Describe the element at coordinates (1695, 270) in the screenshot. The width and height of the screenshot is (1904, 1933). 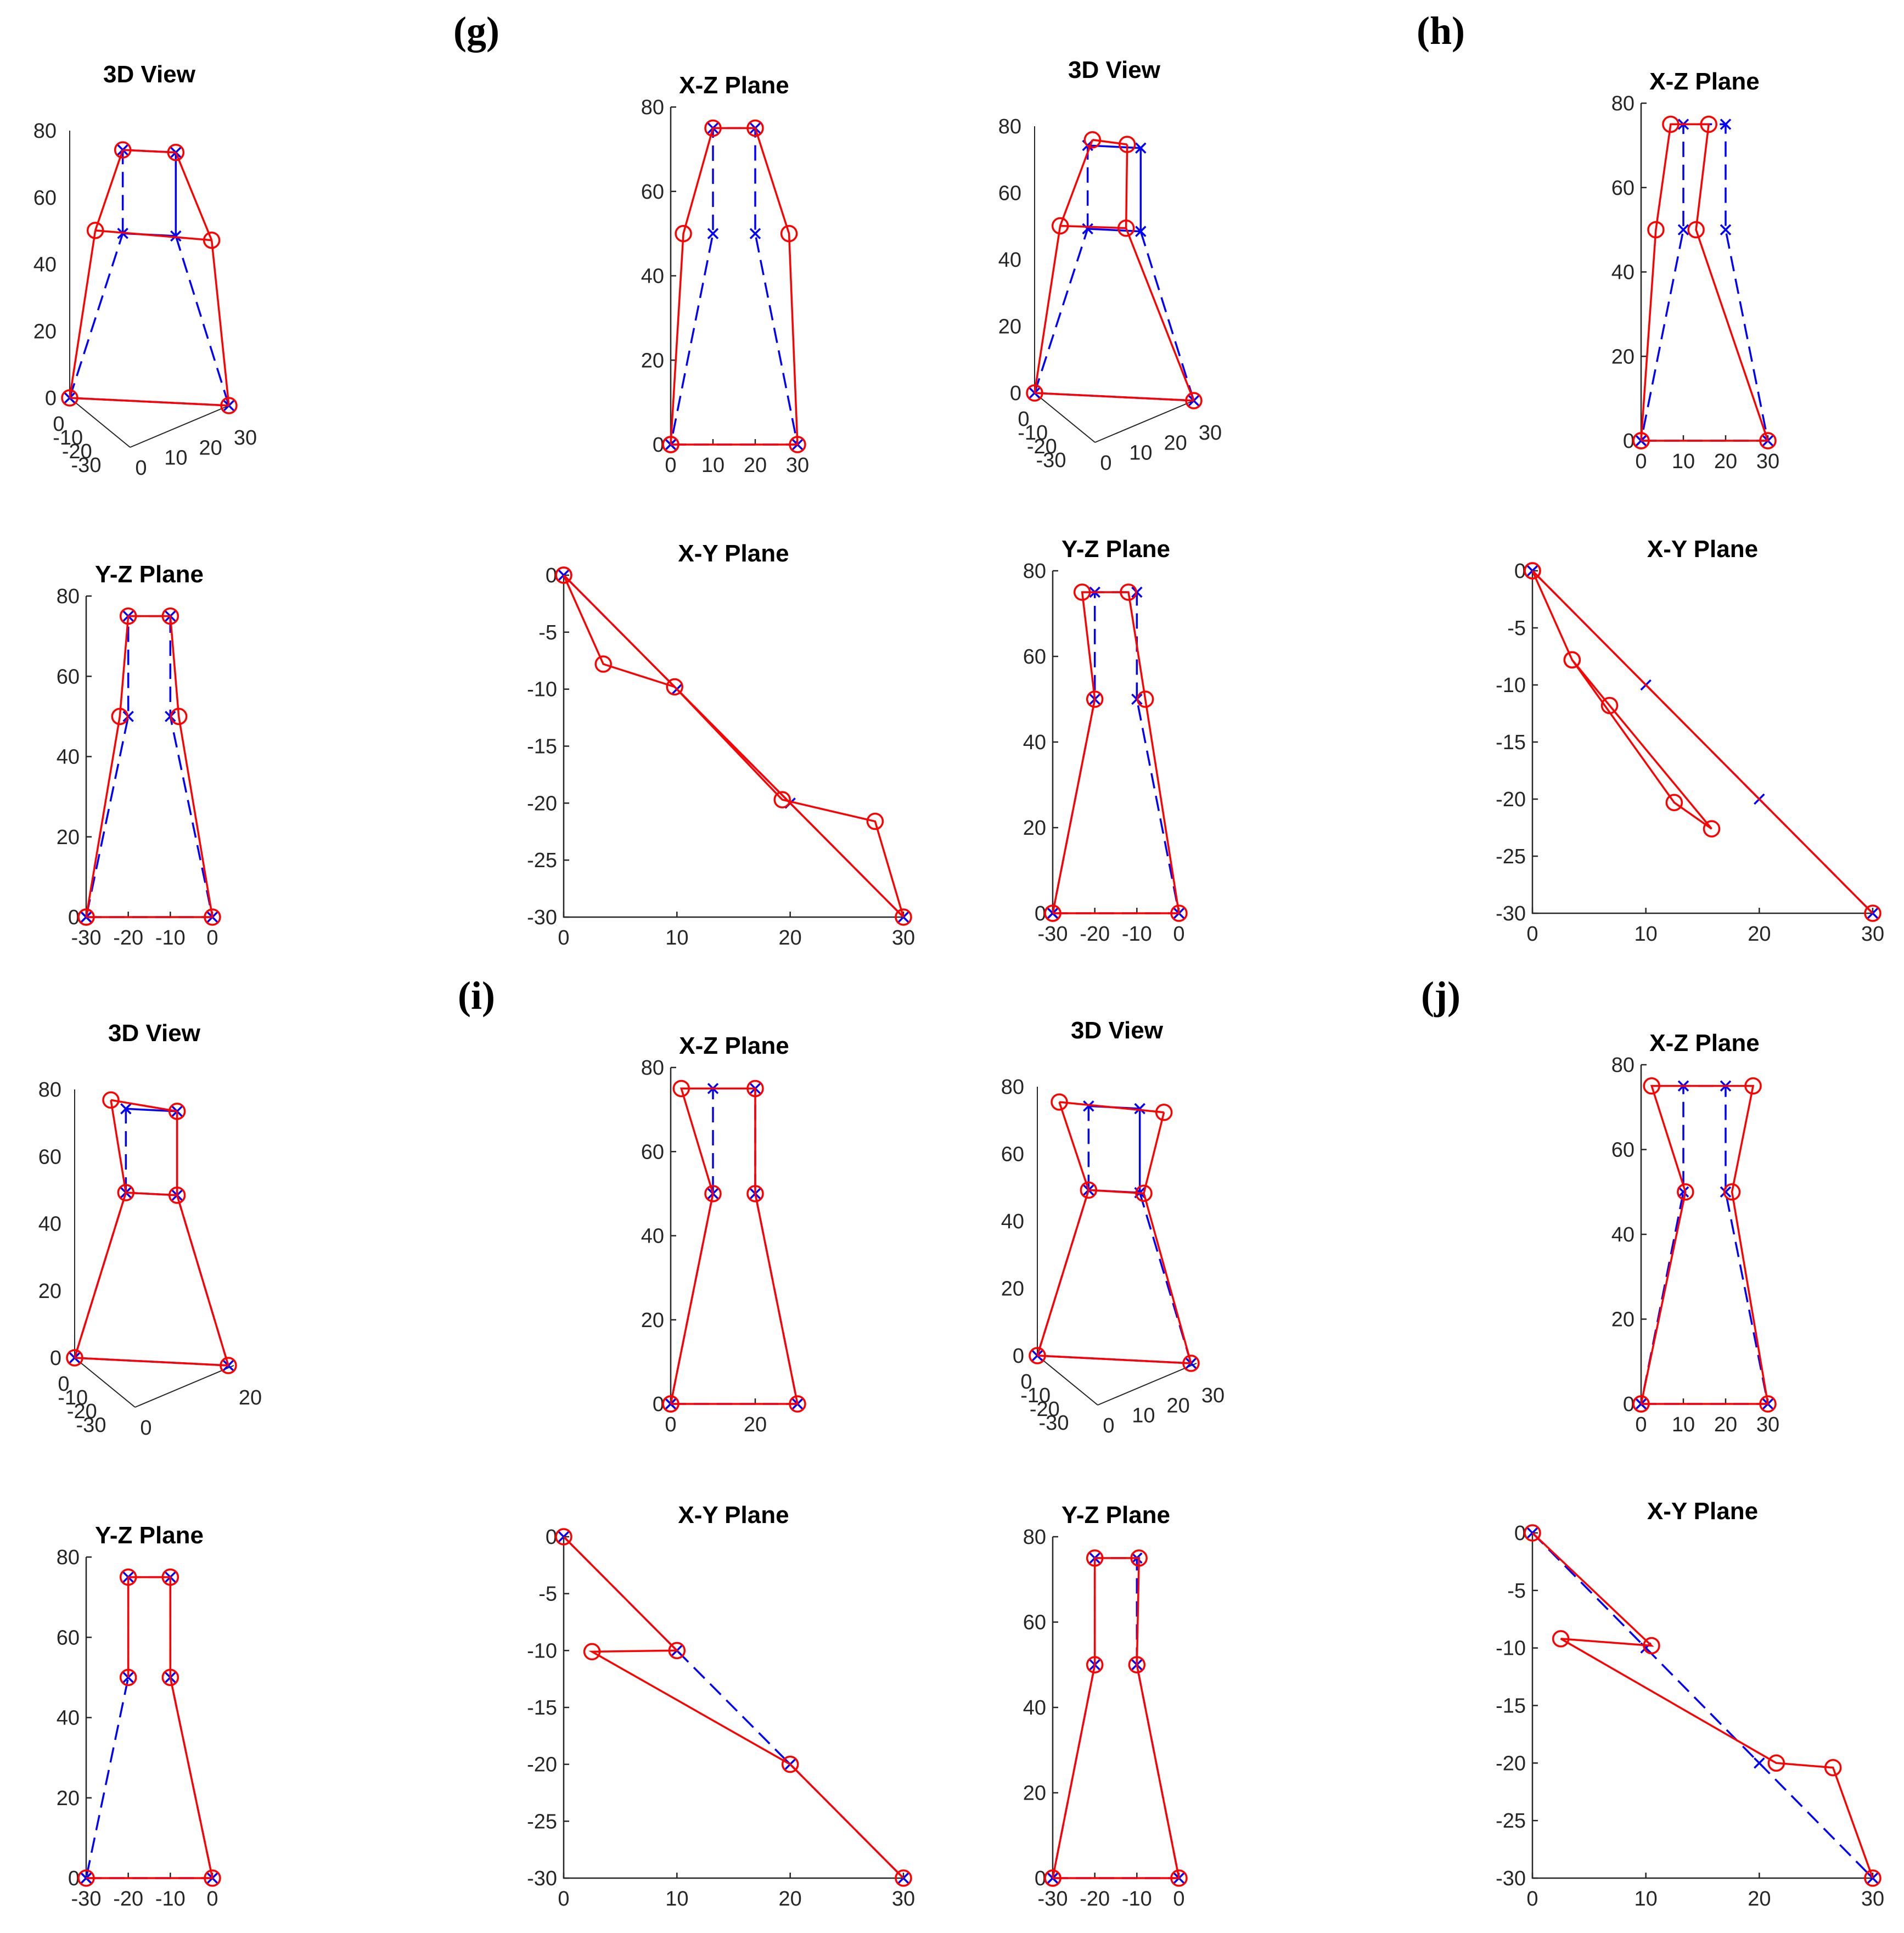
I see `plot-h-x-z-plane: X-Z Plane 0 20 40 60 80 0 10 20 30` at that location.